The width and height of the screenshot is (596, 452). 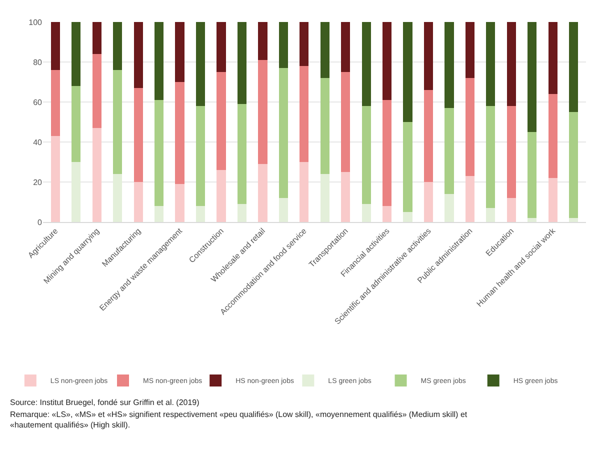 I want to click on y-tick-label: 20, so click(x=38, y=182).